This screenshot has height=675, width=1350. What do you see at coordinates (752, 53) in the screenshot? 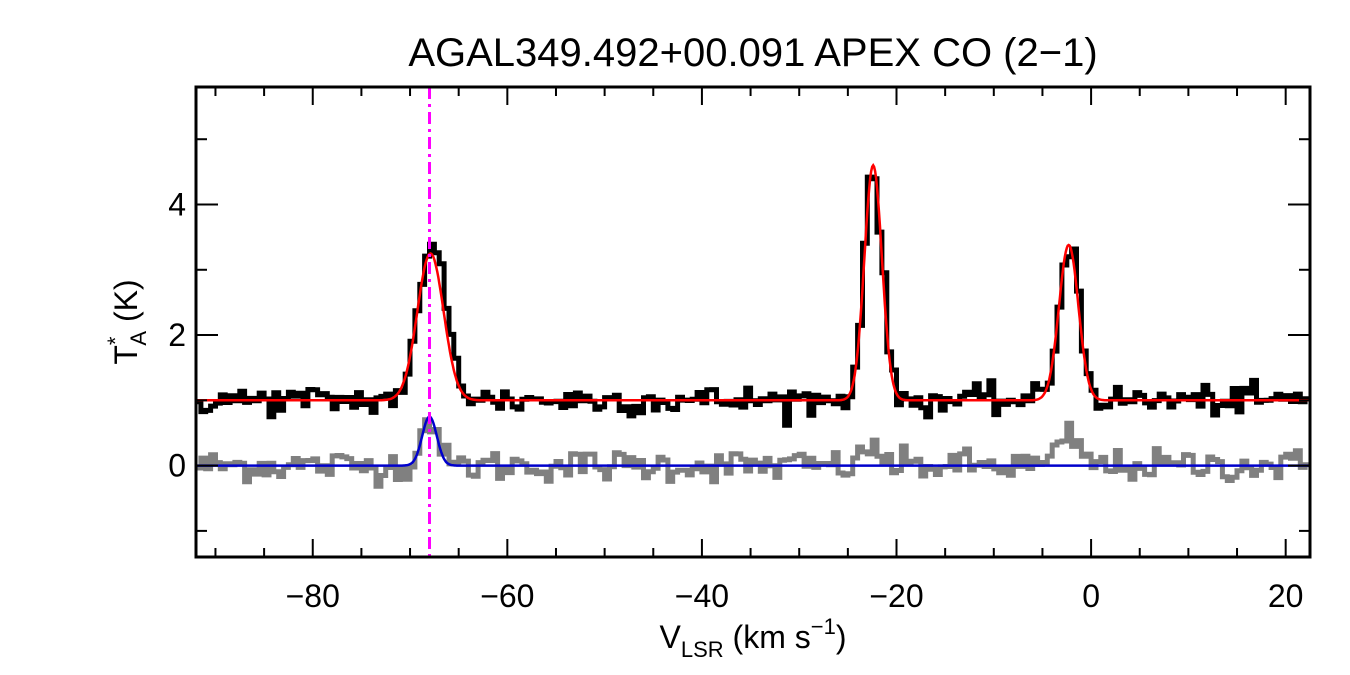
I see `chart-title: AGAL349.492+00.091 APEX CO (2−1)` at bounding box center [752, 53].